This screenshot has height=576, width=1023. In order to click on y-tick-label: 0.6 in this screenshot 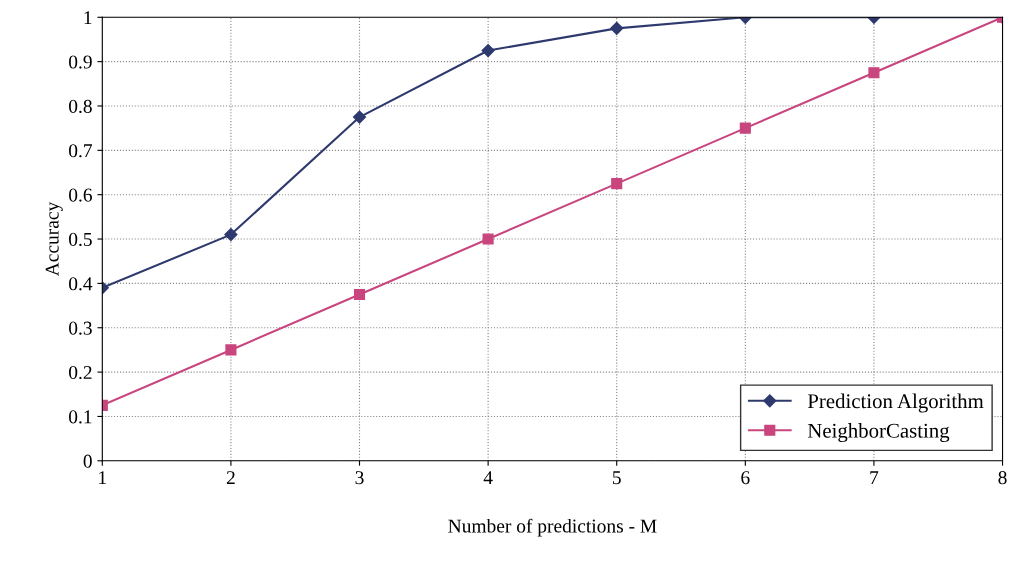, I will do `click(80, 195)`.